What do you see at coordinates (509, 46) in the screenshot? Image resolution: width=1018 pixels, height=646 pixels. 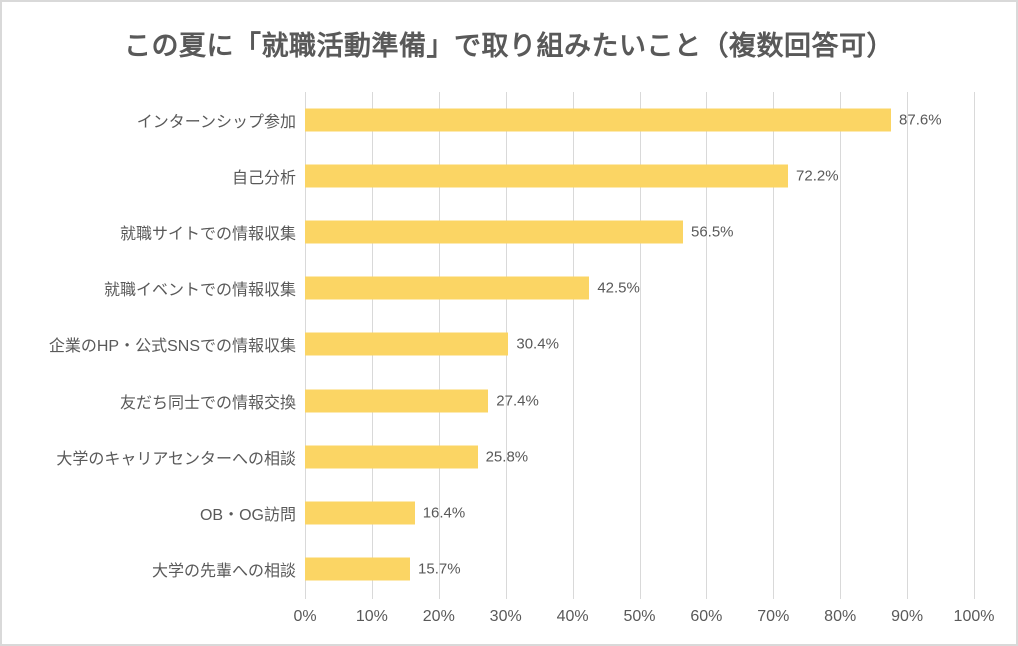 I see `chart-title: この夏に「就職活動準備」で取り組みたいこと（複数回答可）` at bounding box center [509, 46].